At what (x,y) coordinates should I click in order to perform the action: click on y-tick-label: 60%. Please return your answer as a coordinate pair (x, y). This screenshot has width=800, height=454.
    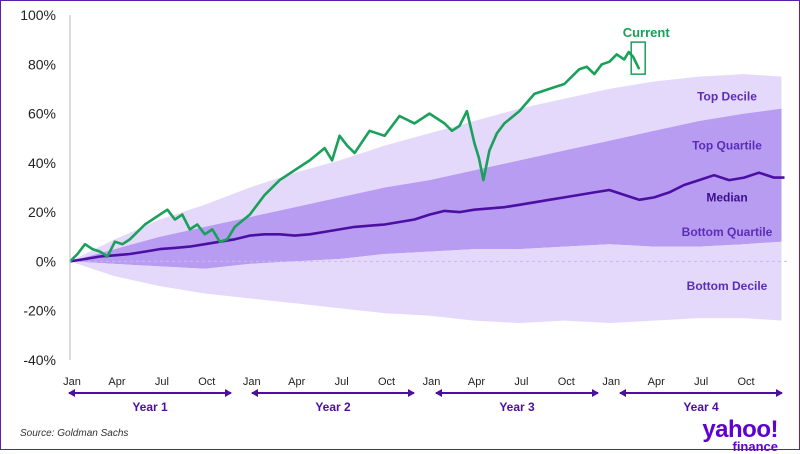
    Looking at the image, I should click on (42, 114).